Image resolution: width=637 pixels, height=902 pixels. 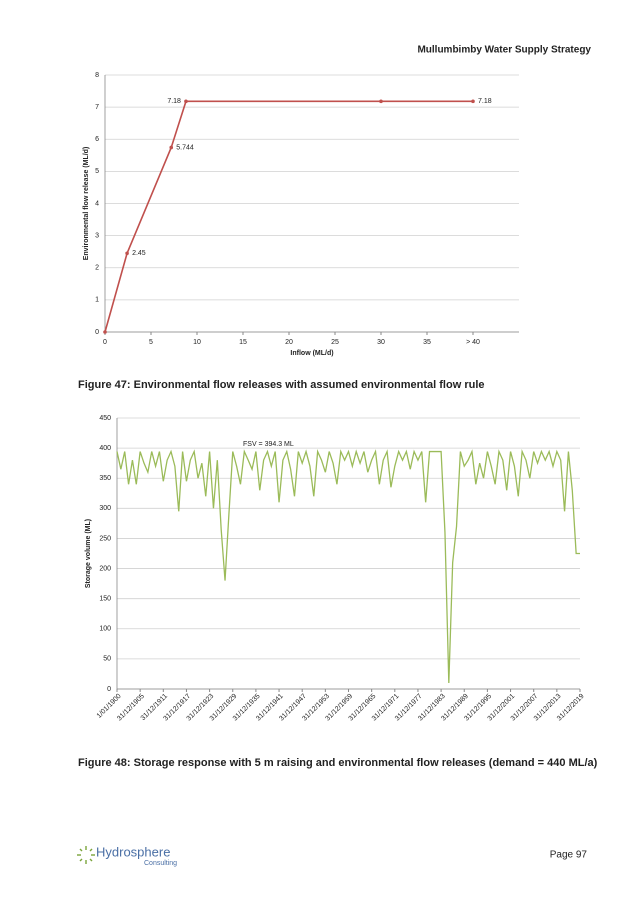 I want to click on data-label: 2.45, so click(x=139, y=253).